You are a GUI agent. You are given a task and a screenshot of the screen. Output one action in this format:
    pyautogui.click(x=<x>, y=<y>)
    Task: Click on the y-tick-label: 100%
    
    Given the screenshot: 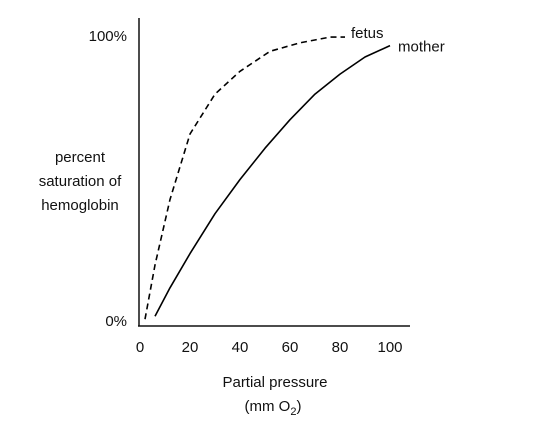 What is the action you would take?
    pyautogui.click(x=108, y=36)
    